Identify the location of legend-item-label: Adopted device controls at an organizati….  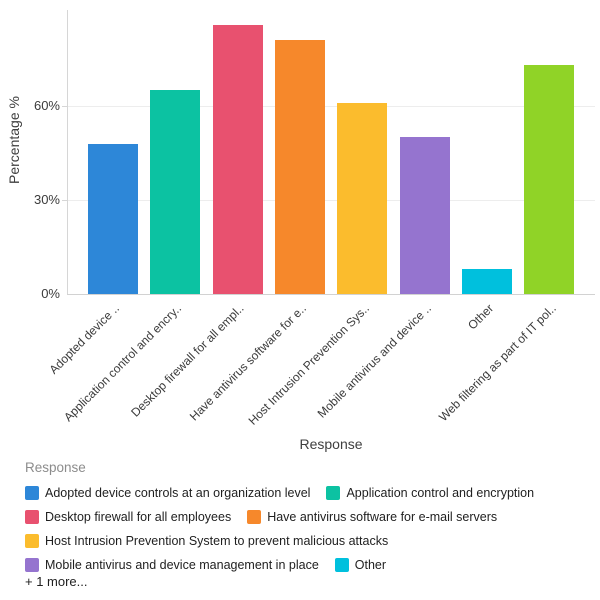
(178, 493).